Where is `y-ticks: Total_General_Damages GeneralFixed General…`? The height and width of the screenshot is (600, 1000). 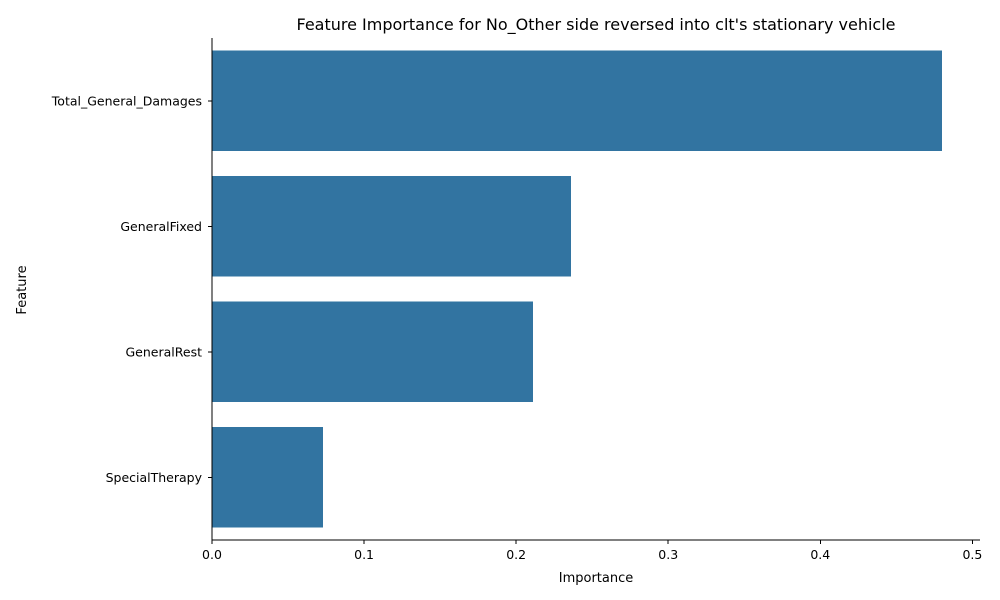 y-ticks: Total_General_Damages GeneralFixed General… is located at coordinates (131, 289).